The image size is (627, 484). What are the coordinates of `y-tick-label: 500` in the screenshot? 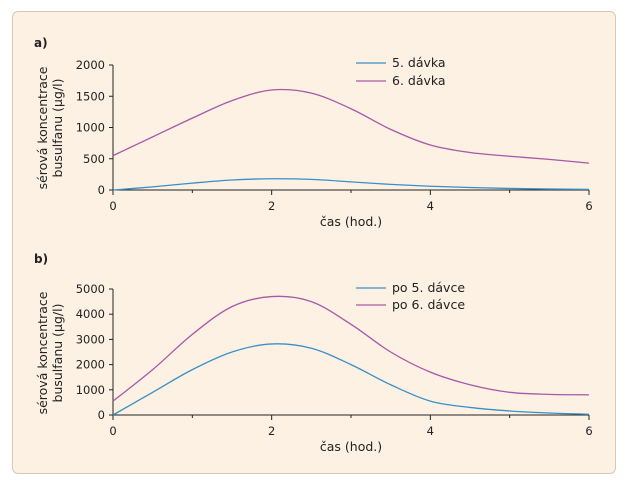 It's located at (94, 159).